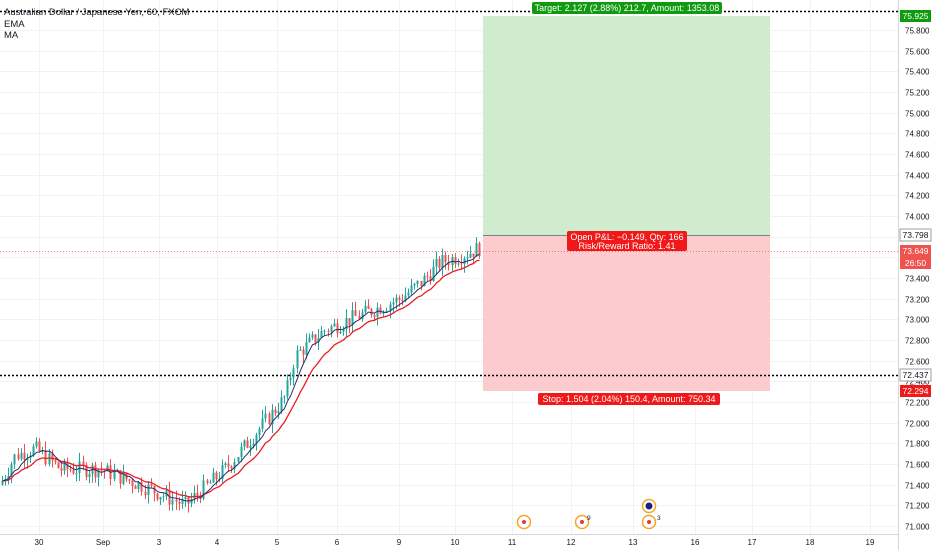 The height and width of the screenshot is (550, 932). I want to click on price-tick-label: 75.000, so click(917, 114).